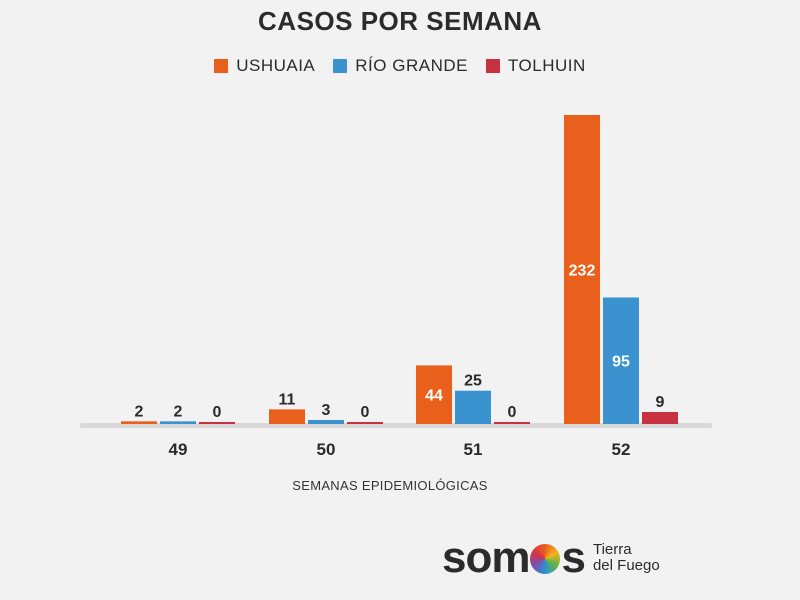  I want to click on data-label-ushuaia-50: 11, so click(287, 399).